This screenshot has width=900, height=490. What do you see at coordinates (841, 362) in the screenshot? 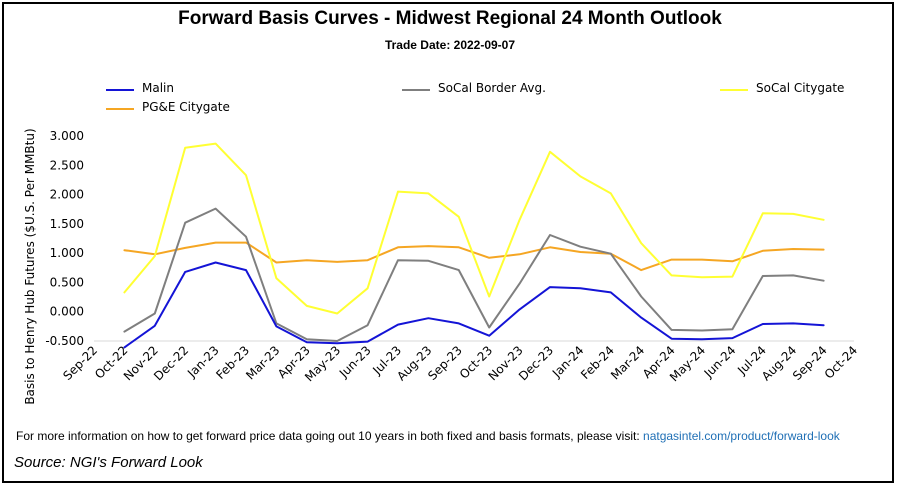
I see `x-tick-label: Oct-24` at bounding box center [841, 362].